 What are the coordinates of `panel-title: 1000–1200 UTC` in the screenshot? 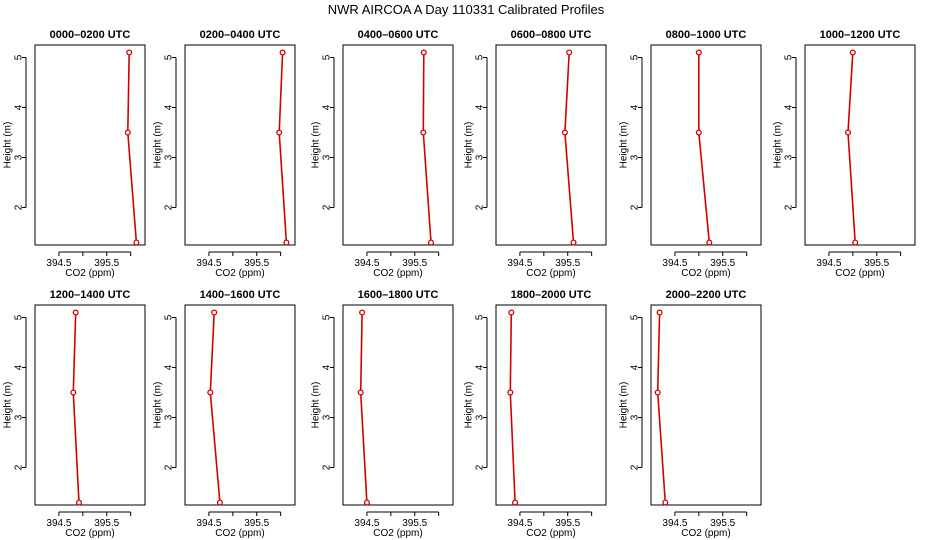 It's located at (860, 35).